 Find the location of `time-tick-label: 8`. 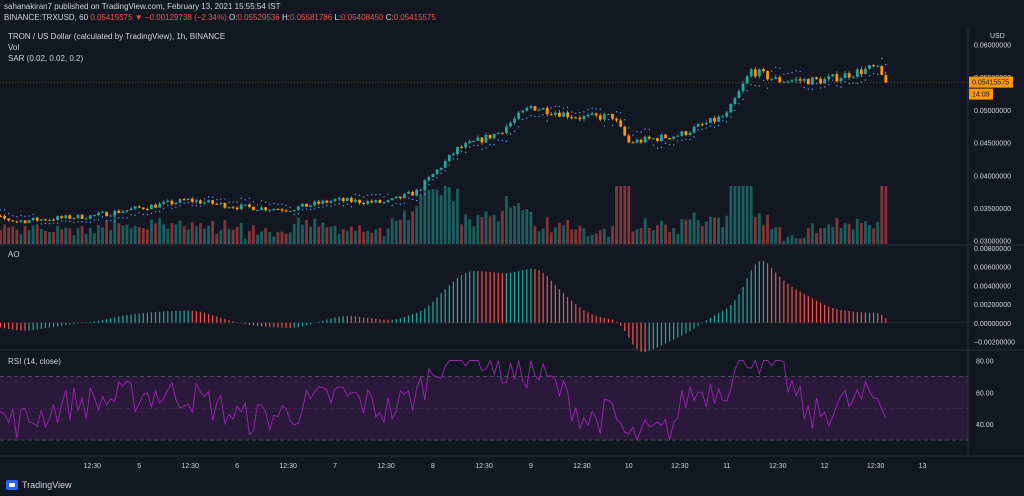

time-tick-label: 8 is located at coordinates (433, 466).